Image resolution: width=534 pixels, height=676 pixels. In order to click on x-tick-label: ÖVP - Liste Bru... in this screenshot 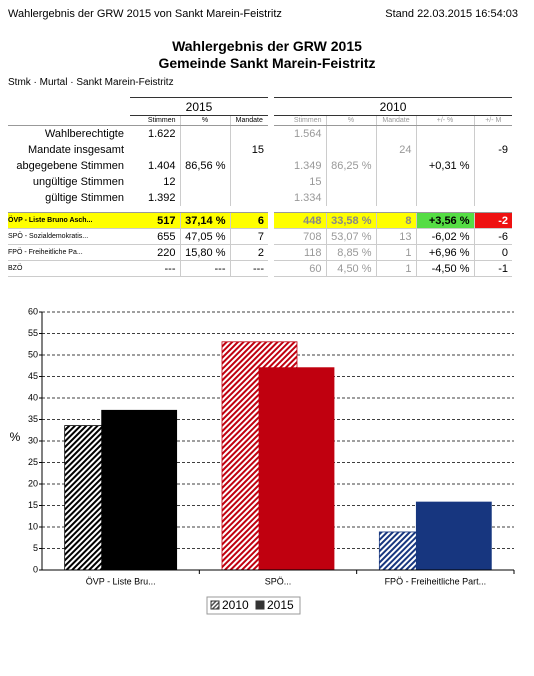, I will do `click(121, 581)`.